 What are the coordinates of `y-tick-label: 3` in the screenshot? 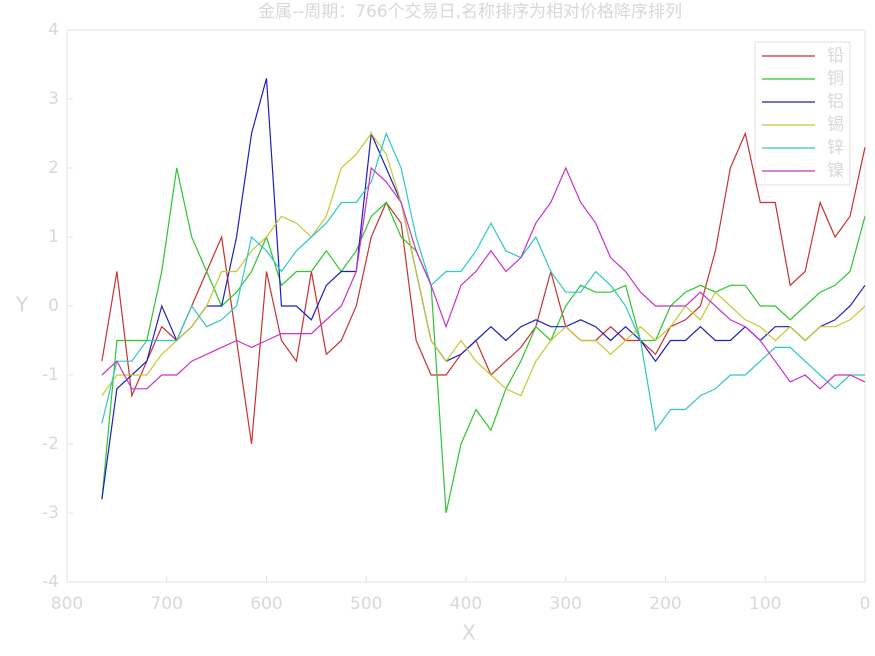 It's located at (53, 99).